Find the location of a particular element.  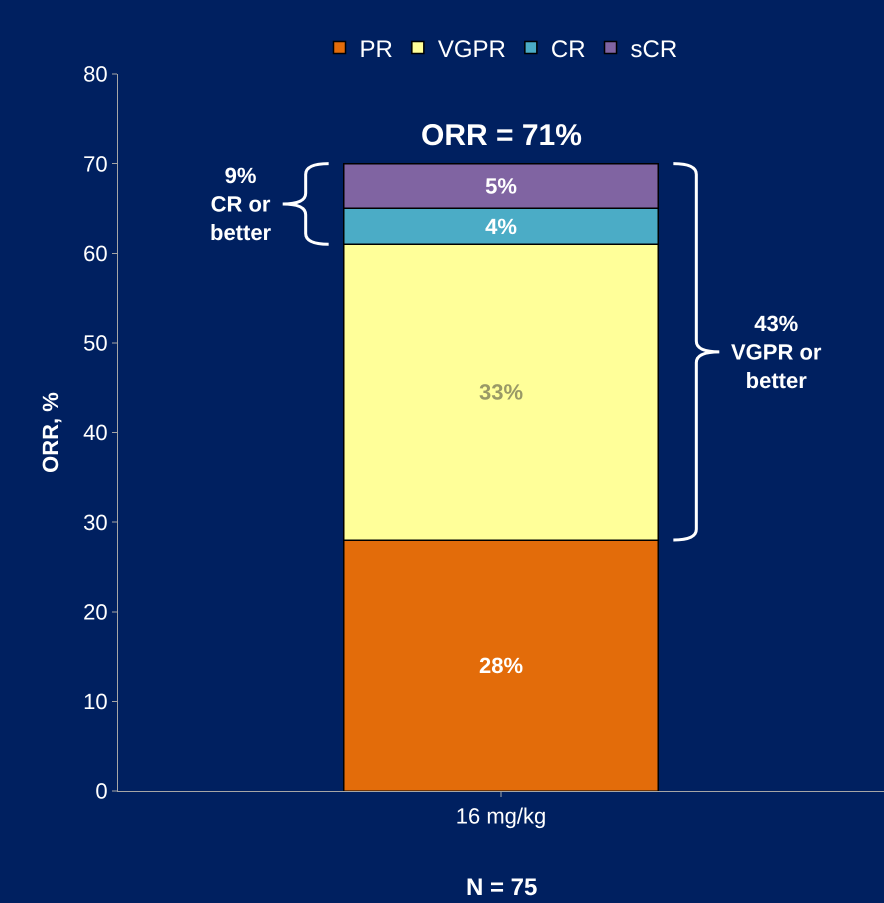

y-tick-label: 70 is located at coordinates (95, 163).